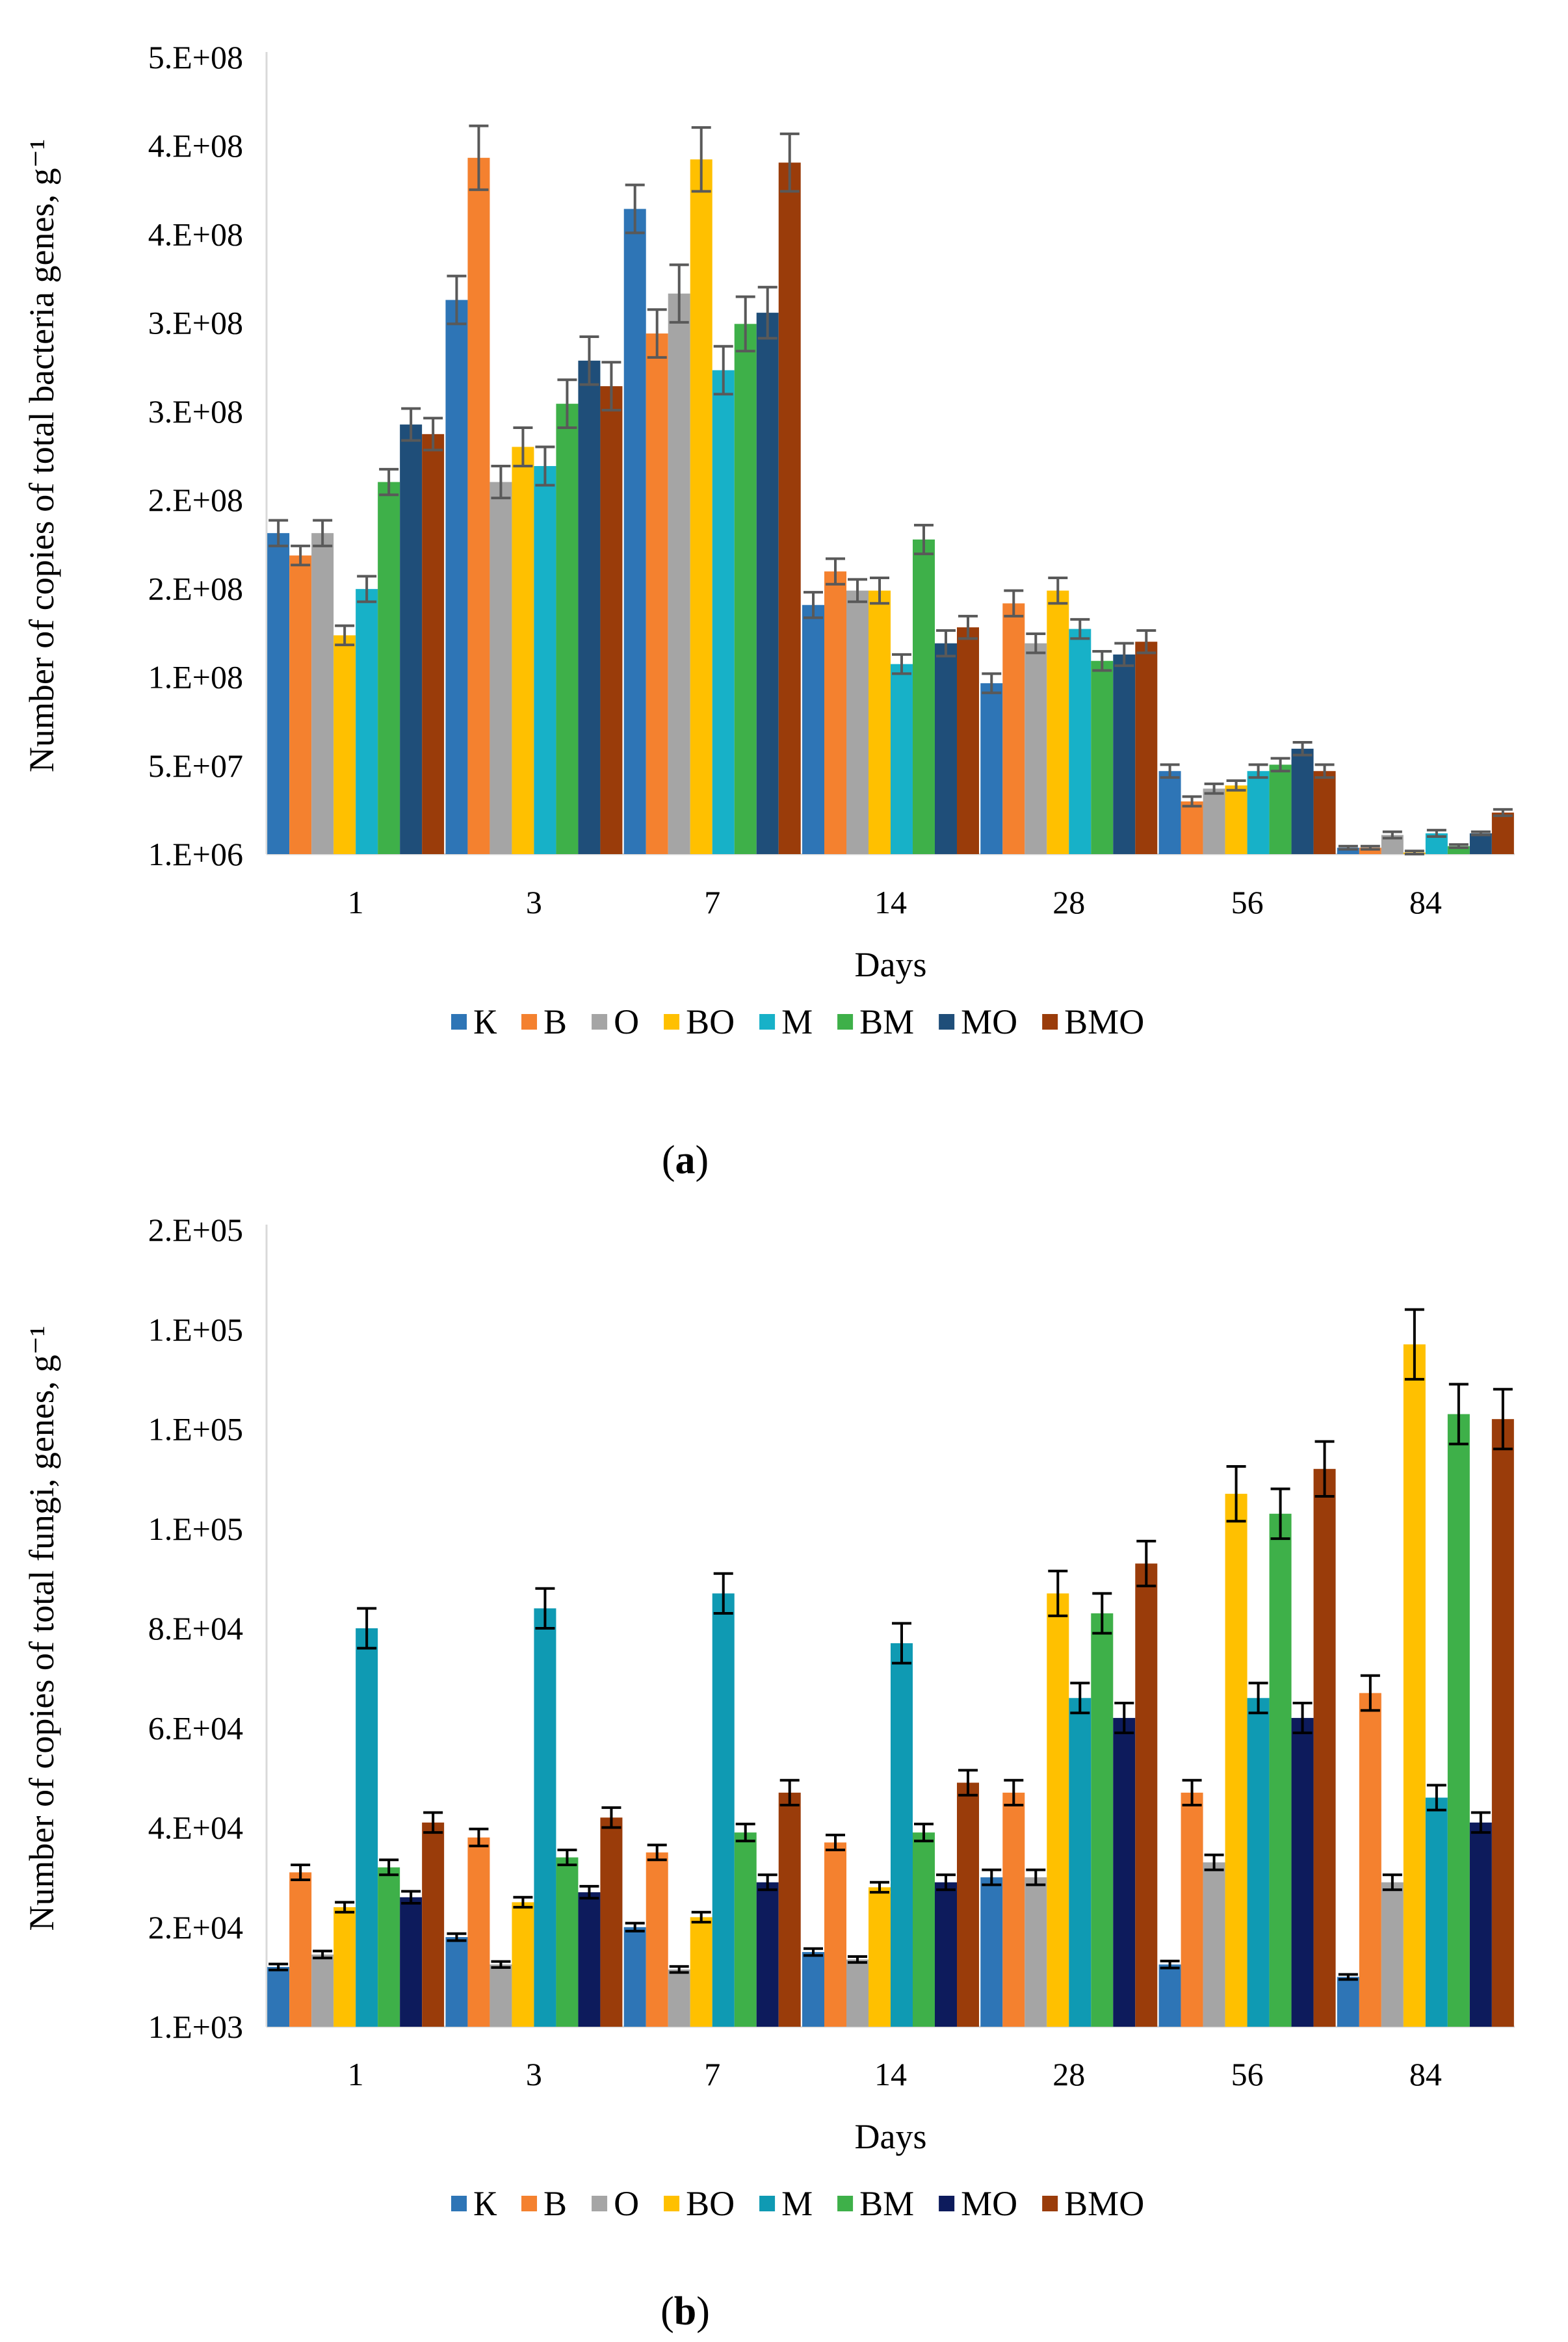 The image size is (1568, 2342). I want to click on y-tick-label: 6.E+04, so click(196, 1728).